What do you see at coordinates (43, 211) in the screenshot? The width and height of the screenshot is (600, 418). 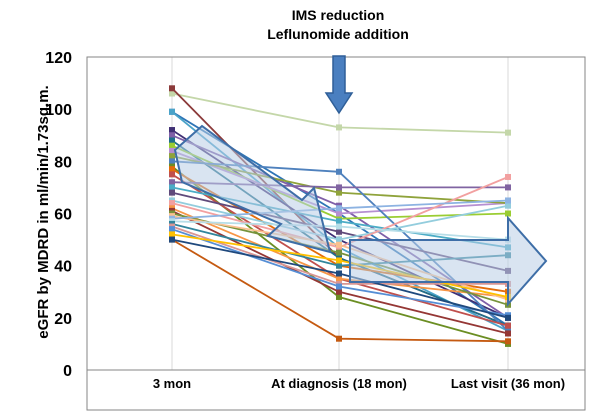 I see `y-axis-label: eGFR by MDRD in ml/min/1.73sq.m.` at bounding box center [43, 211].